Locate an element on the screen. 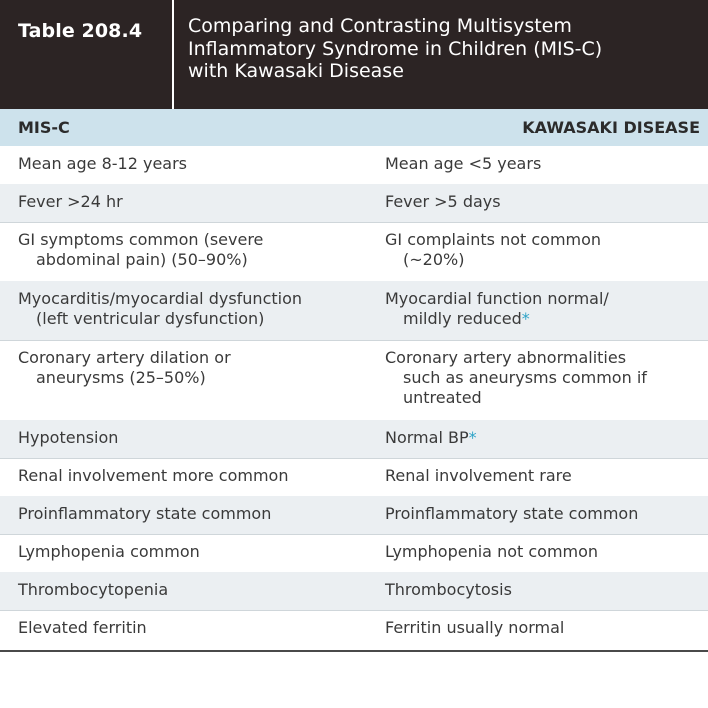  table-row: Elevated ferritin Ferritin usually normal is located at coordinates (354, 631).